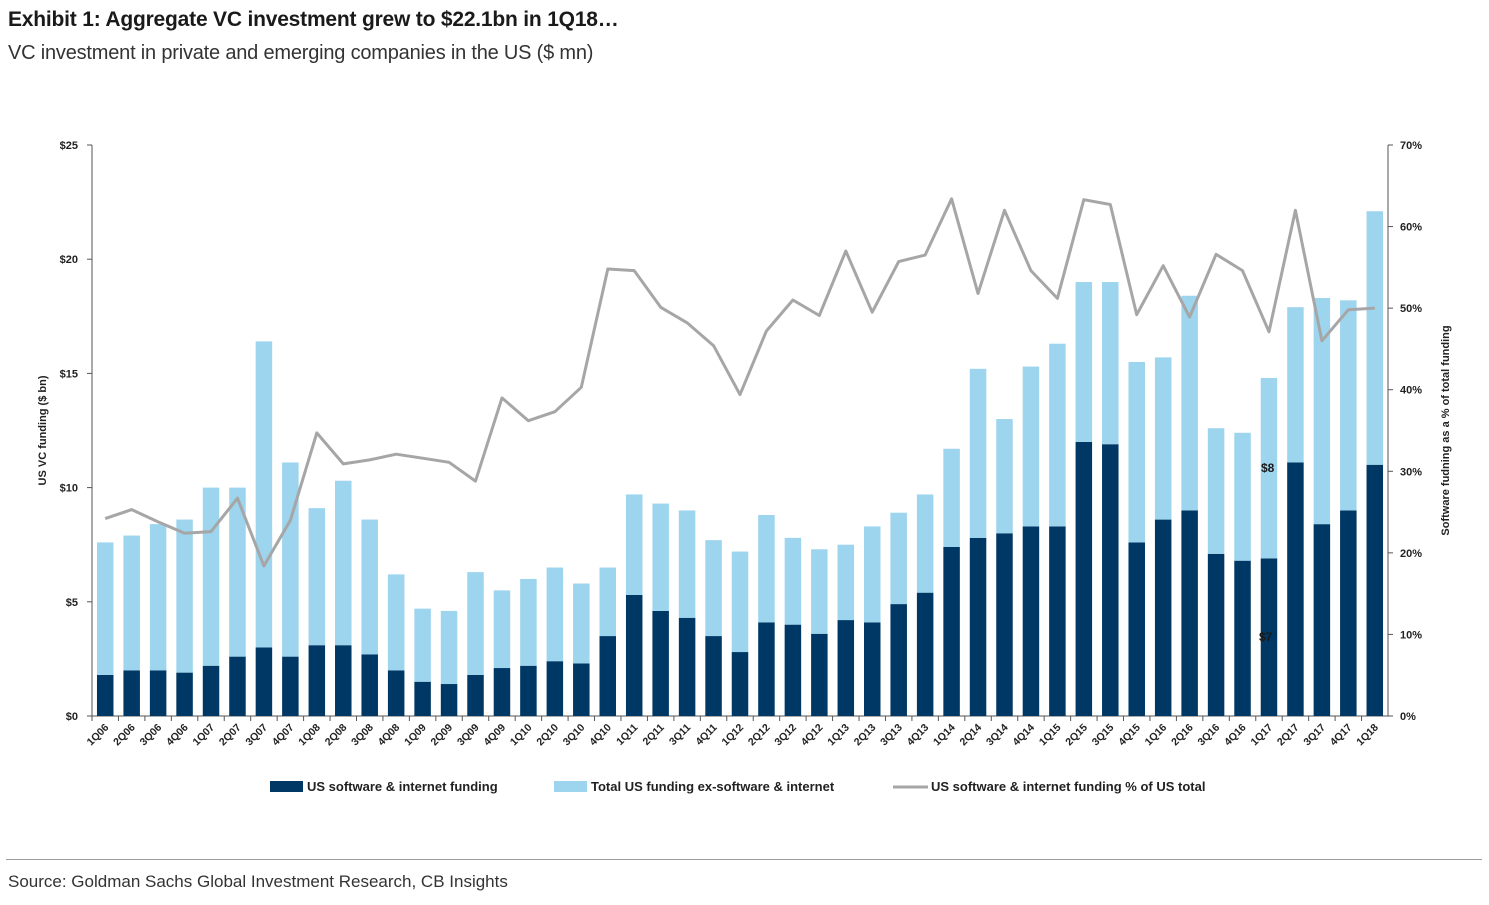 This screenshot has width=1489, height=905. What do you see at coordinates (1235, 735) in the screenshot?
I see `x-tick-label: 4Q16` at bounding box center [1235, 735].